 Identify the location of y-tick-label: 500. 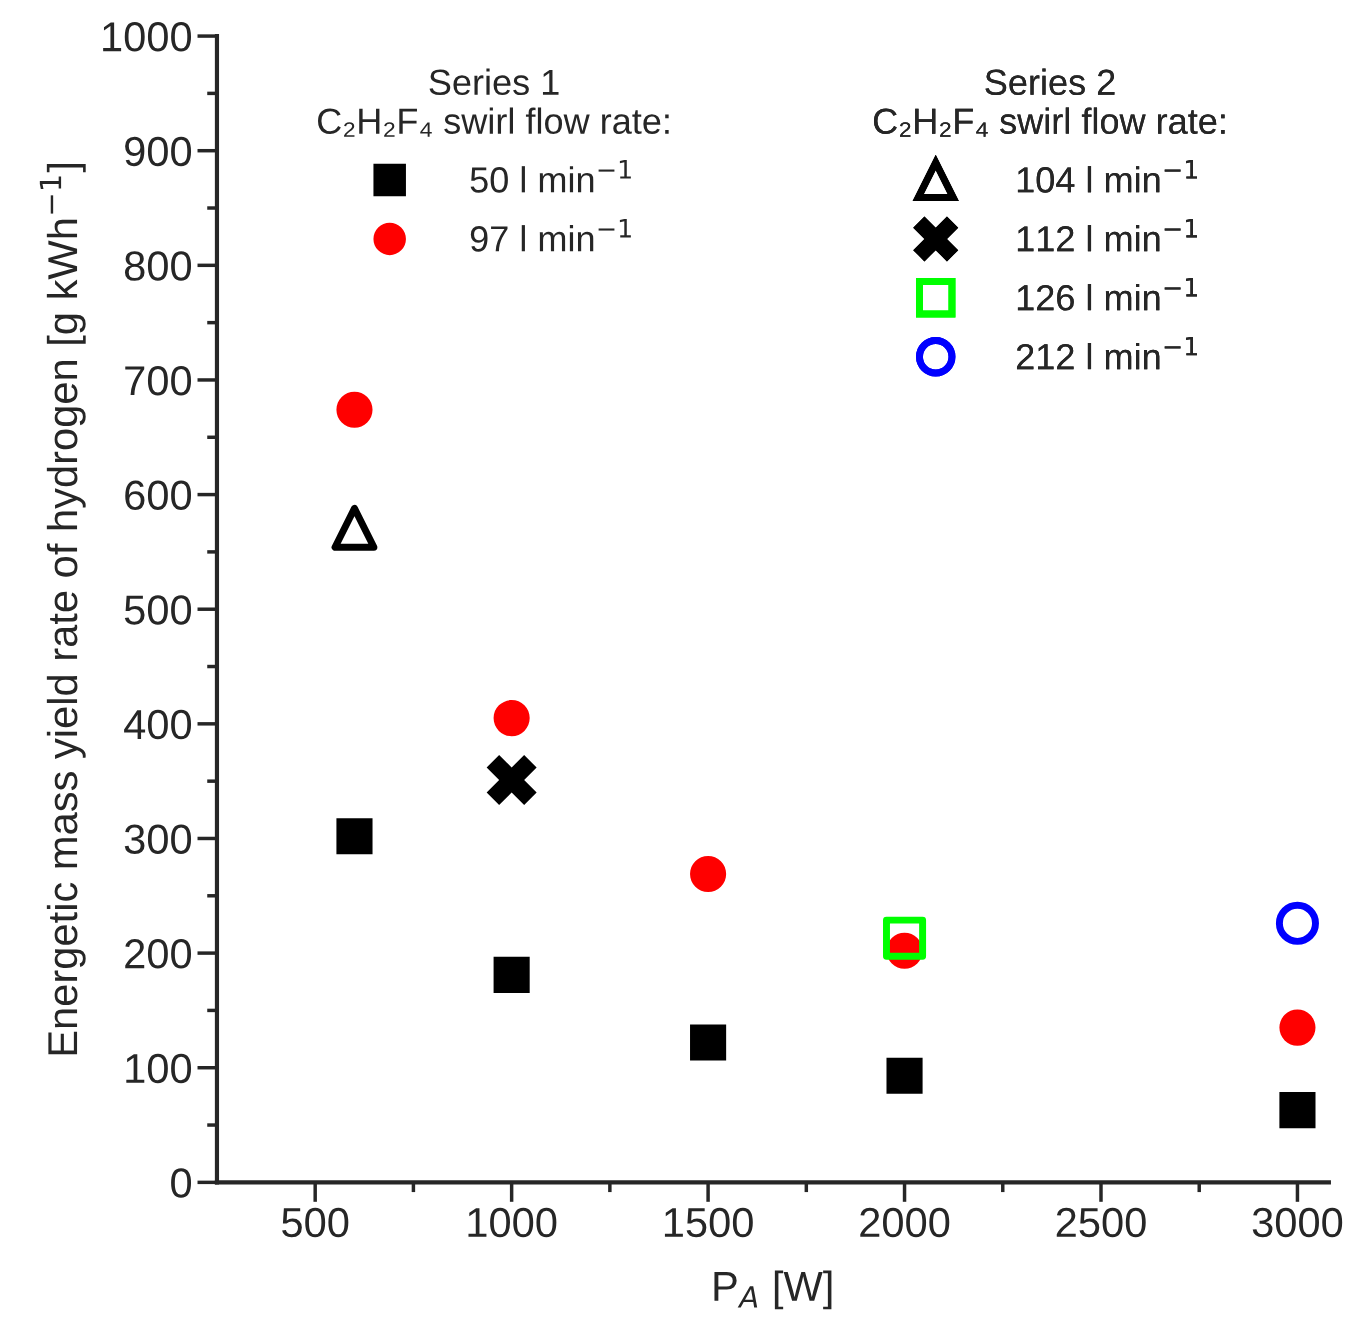
(158, 610).